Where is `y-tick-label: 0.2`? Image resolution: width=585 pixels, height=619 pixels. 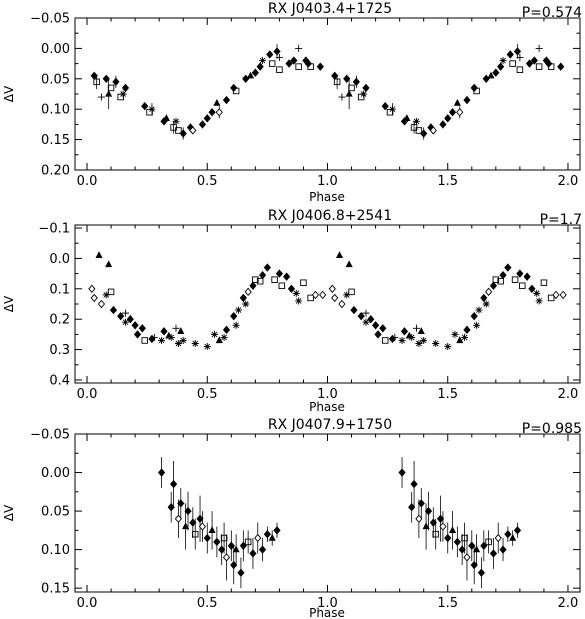
y-tick-label: 0.2 is located at coordinates (59, 320).